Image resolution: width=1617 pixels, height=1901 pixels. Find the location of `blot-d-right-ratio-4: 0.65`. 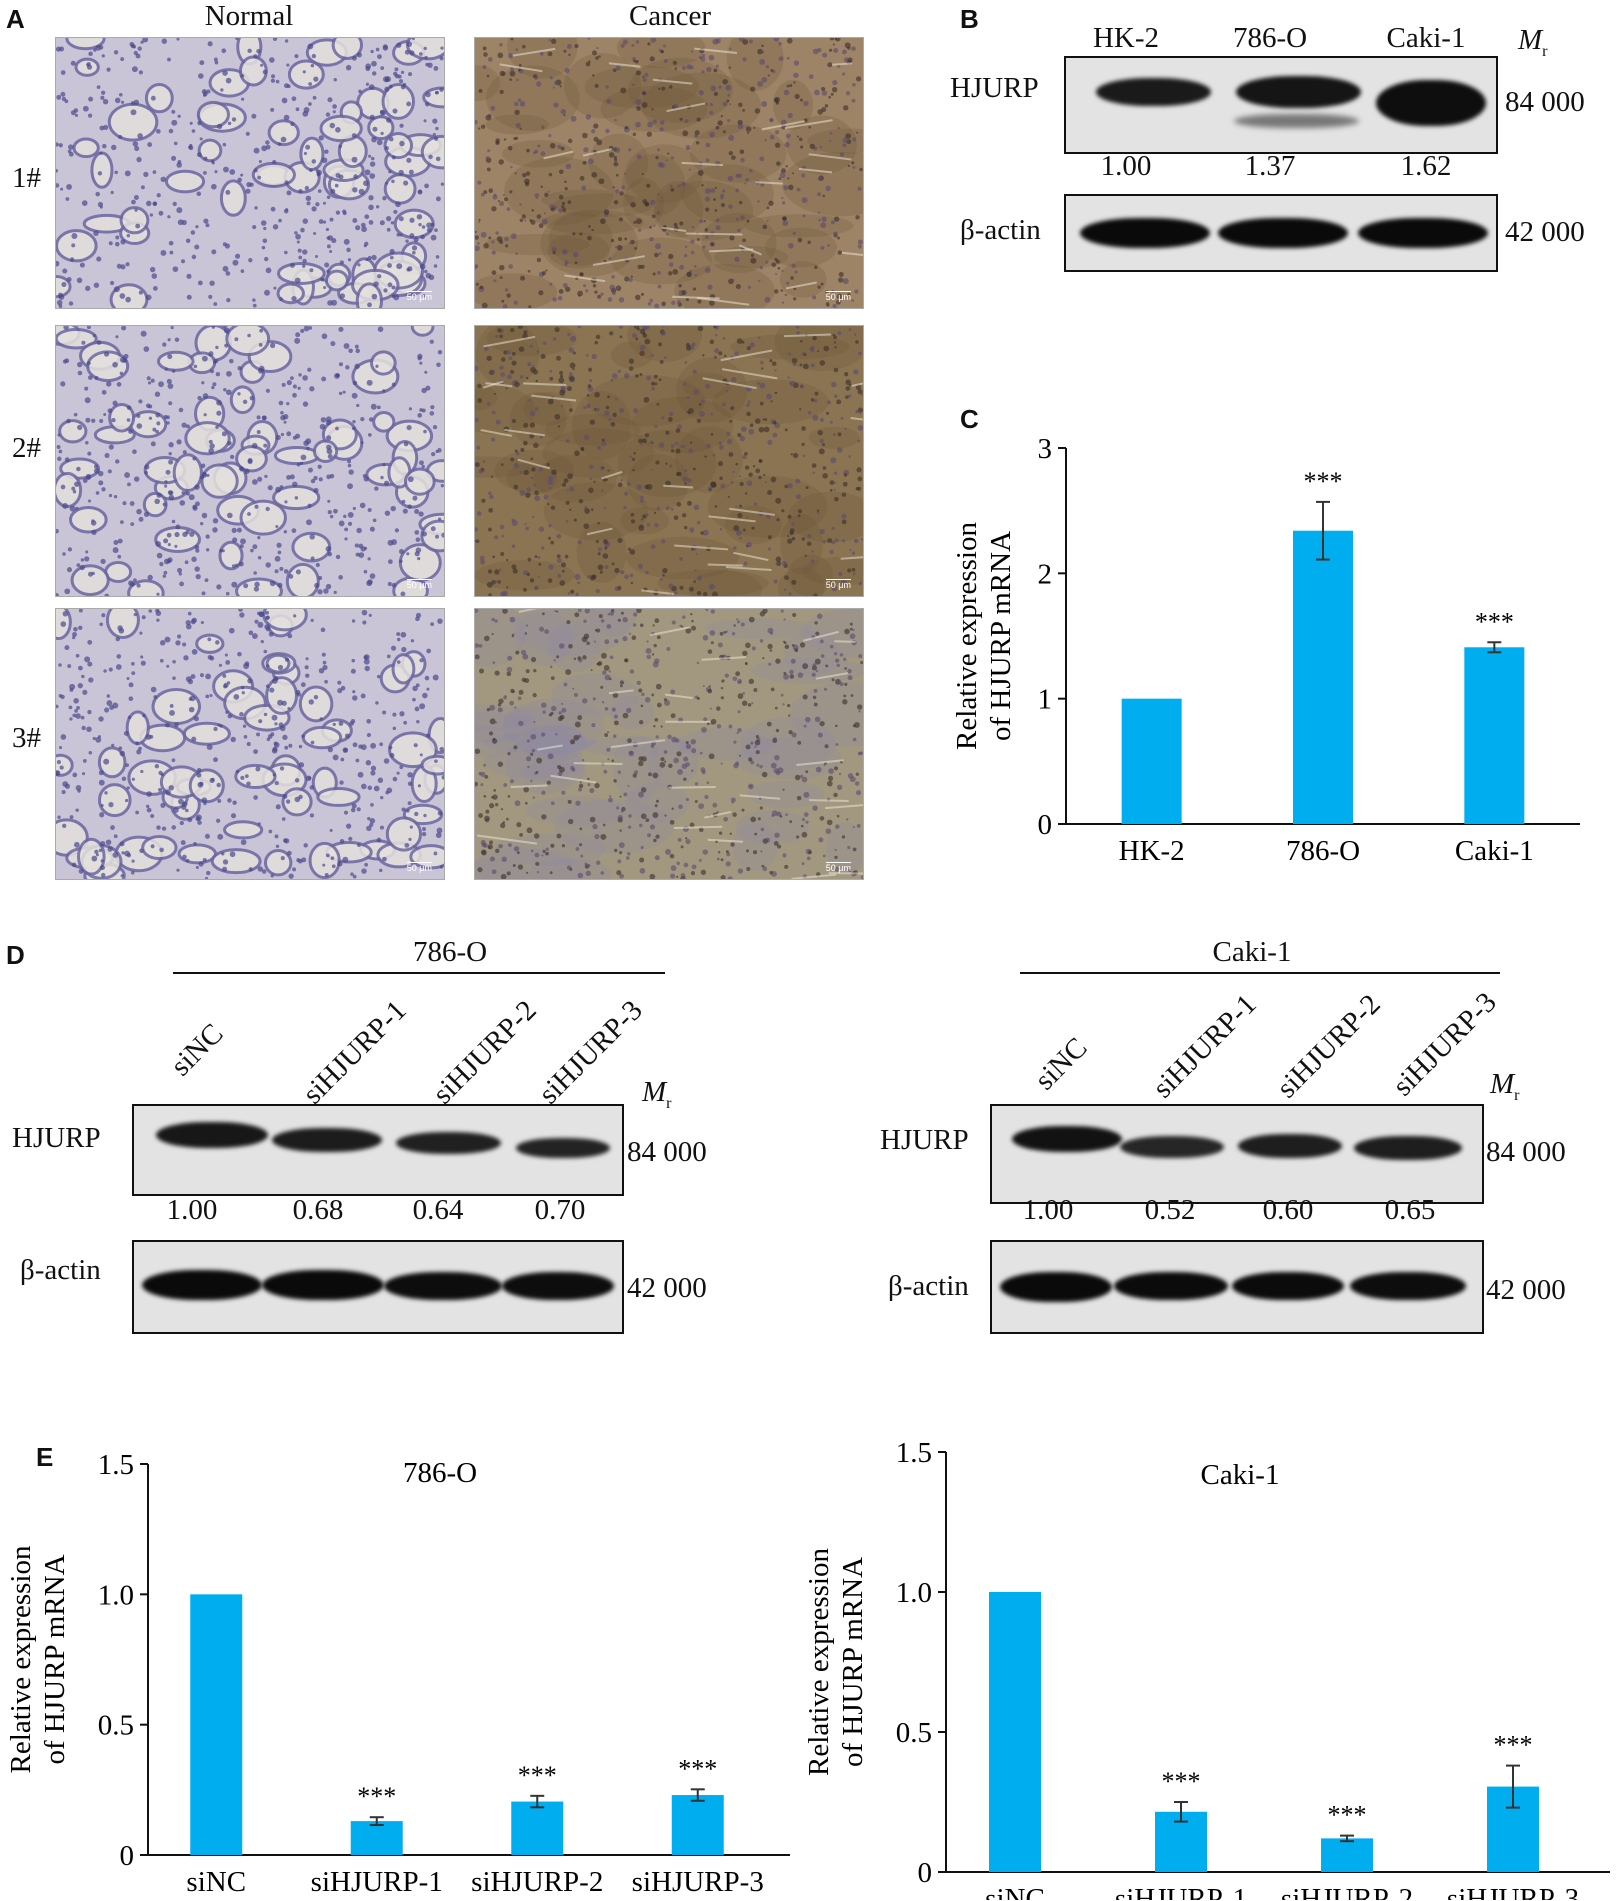

blot-d-right-ratio-4: 0.65 is located at coordinates (1410, 1210).